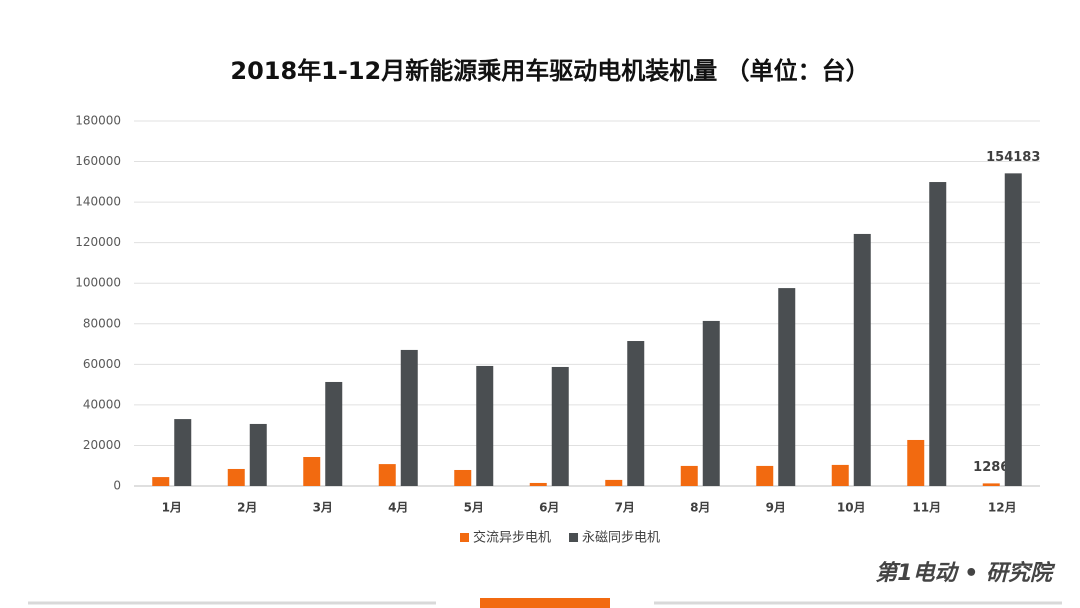 The width and height of the screenshot is (1080, 608). Describe the element at coordinates (98, 242) in the screenshot. I see `y-tick-label: 120000` at that location.